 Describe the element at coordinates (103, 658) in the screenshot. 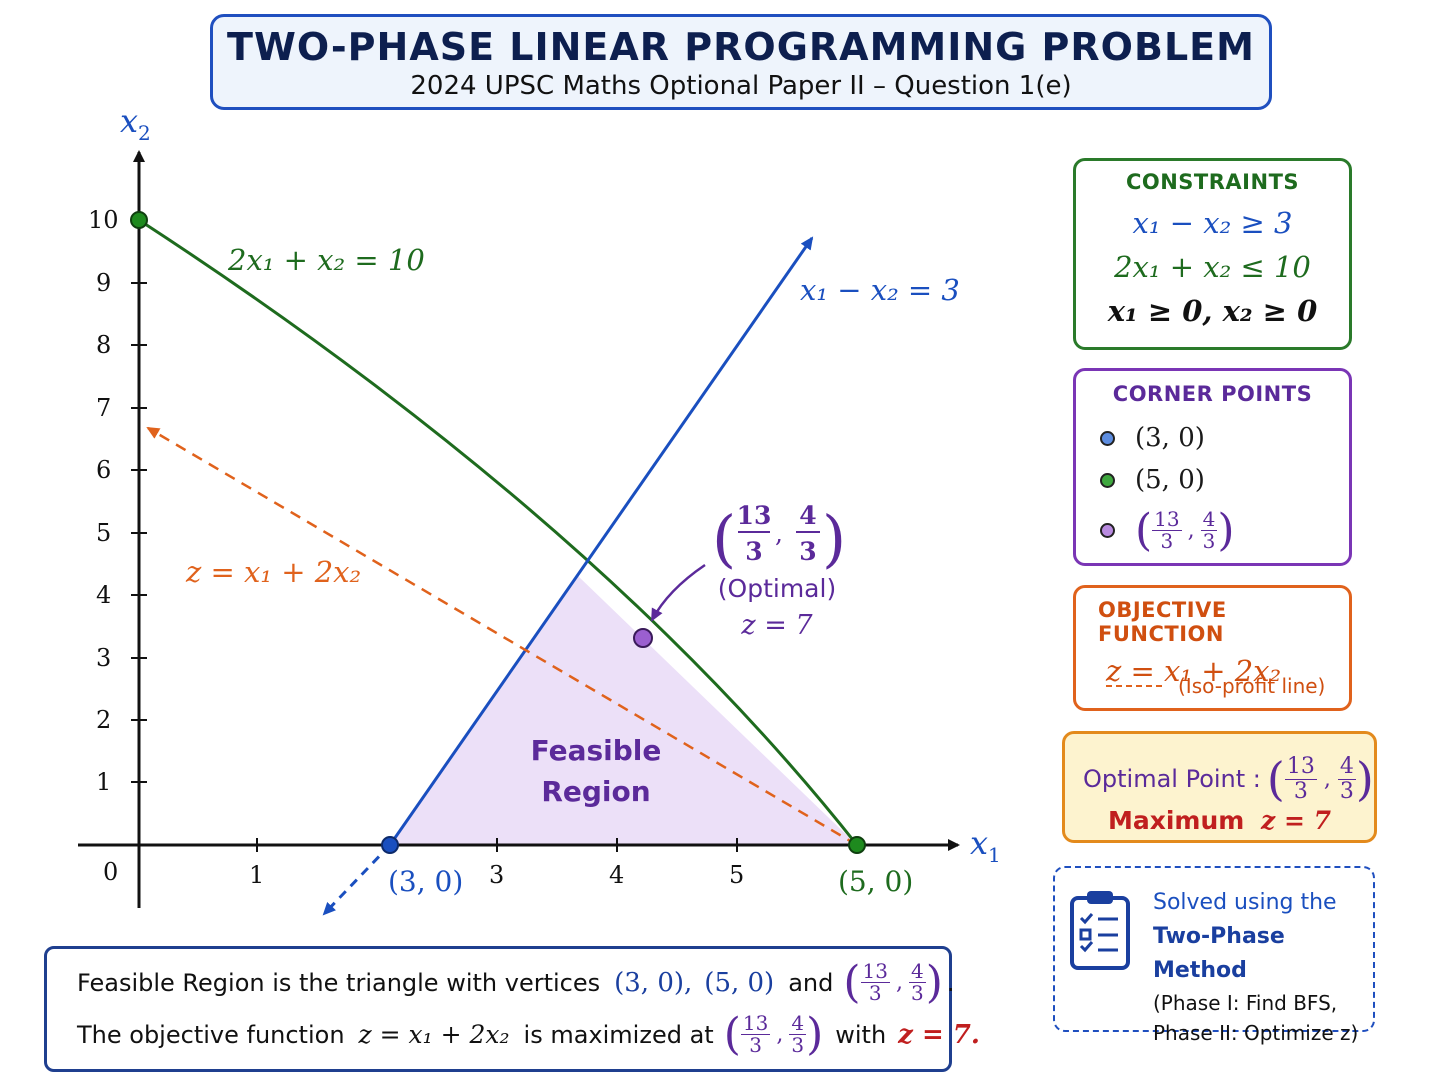

I see `y-tick-label-3: 3` at that location.